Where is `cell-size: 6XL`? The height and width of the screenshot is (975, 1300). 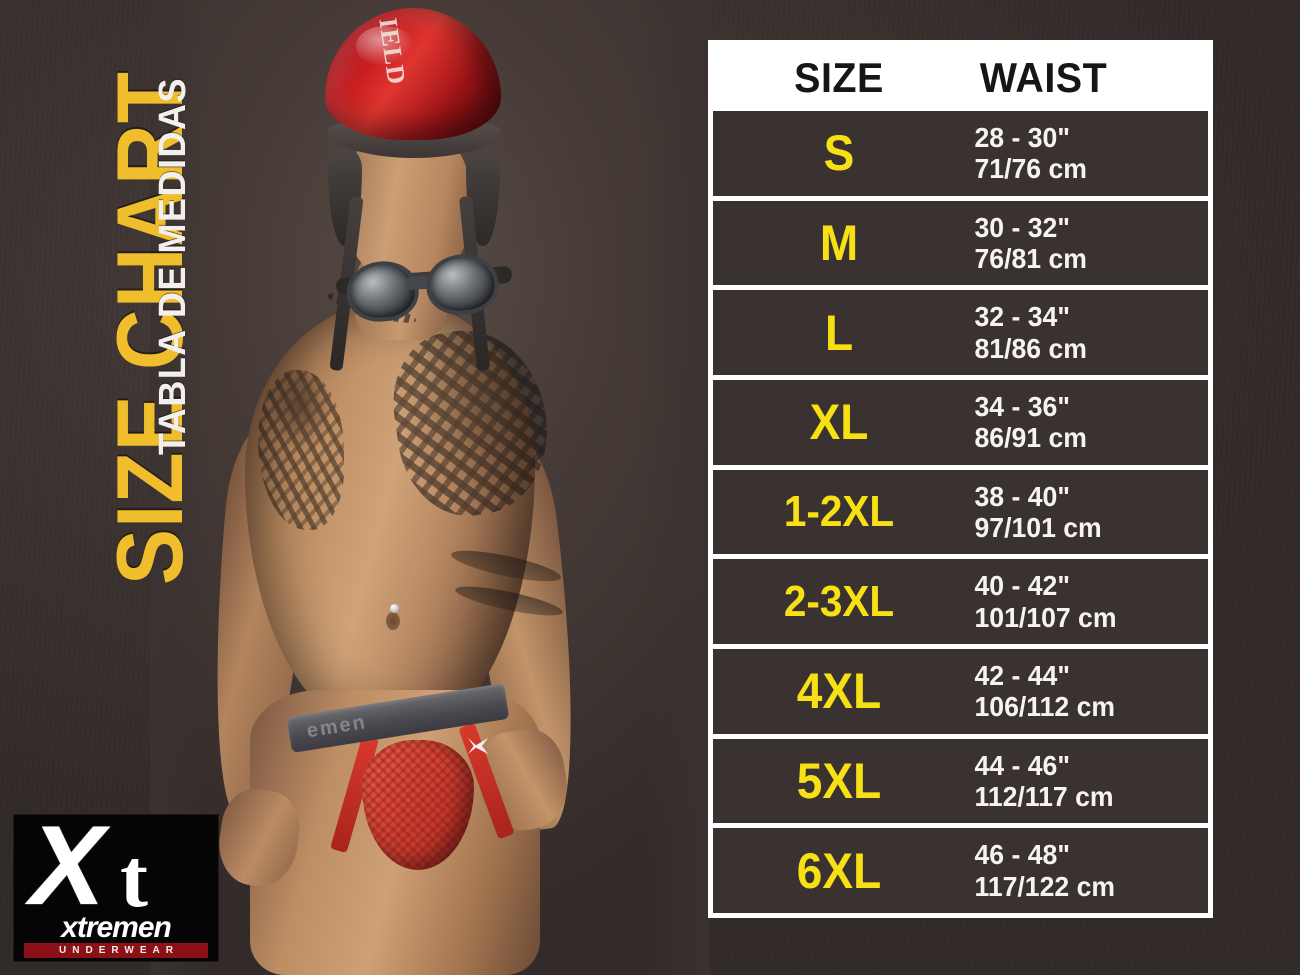
cell-size: 6XL is located at coordinates (839, 870).